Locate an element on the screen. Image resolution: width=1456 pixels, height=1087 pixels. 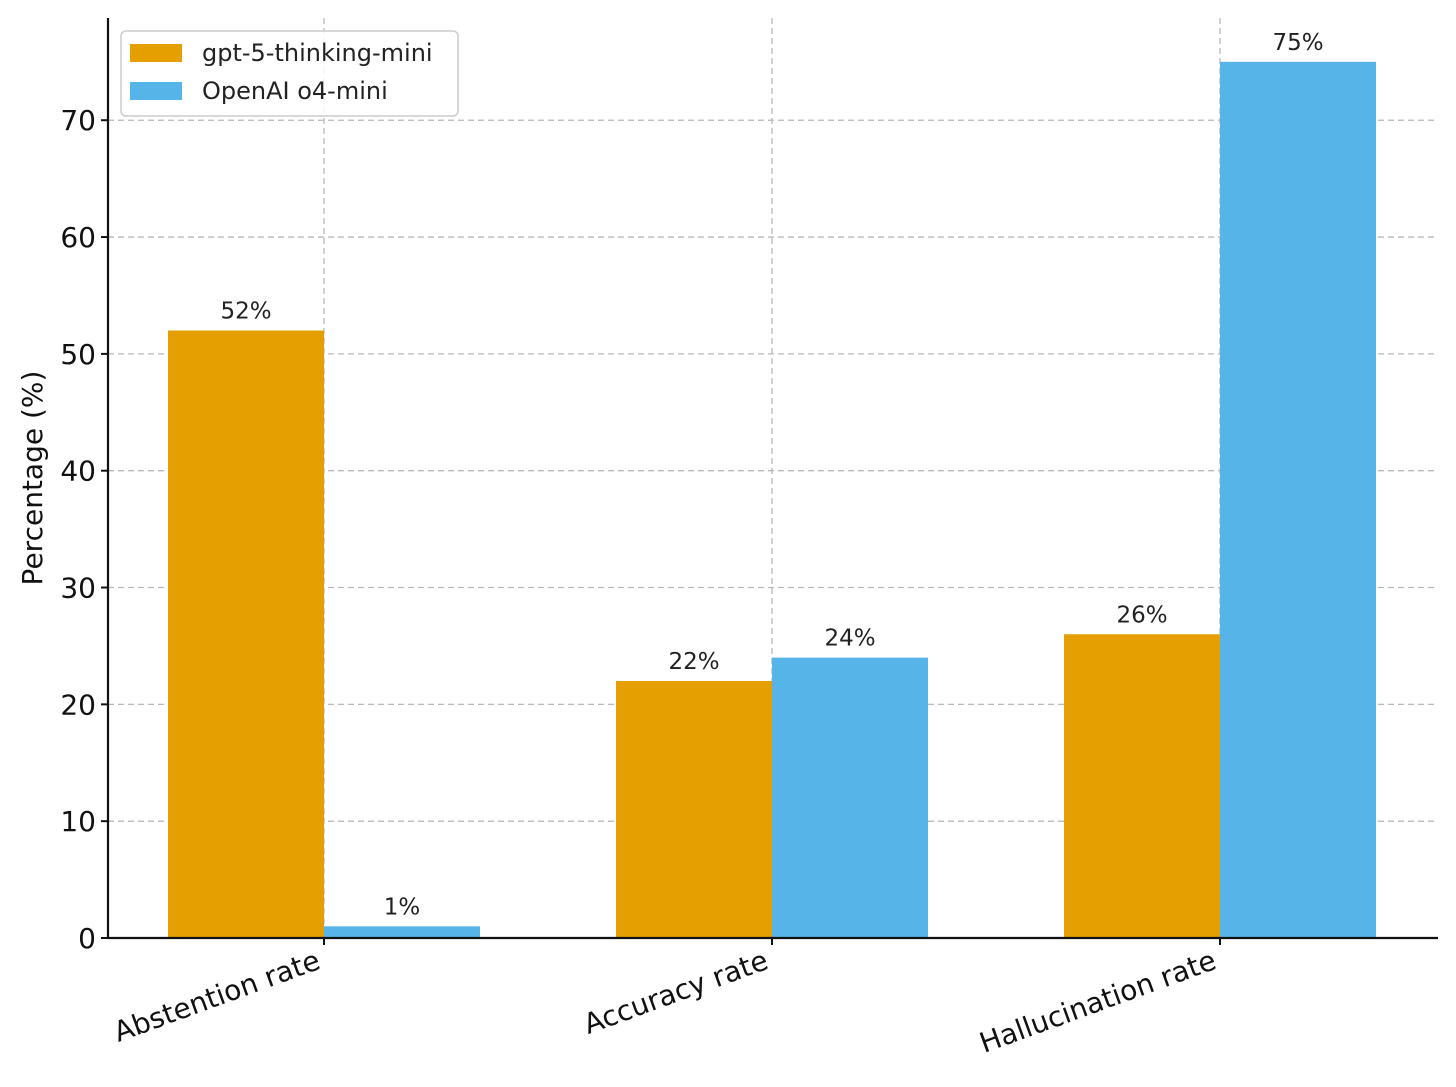
y-tick-label: 50 is located at coordinates (78, 354).